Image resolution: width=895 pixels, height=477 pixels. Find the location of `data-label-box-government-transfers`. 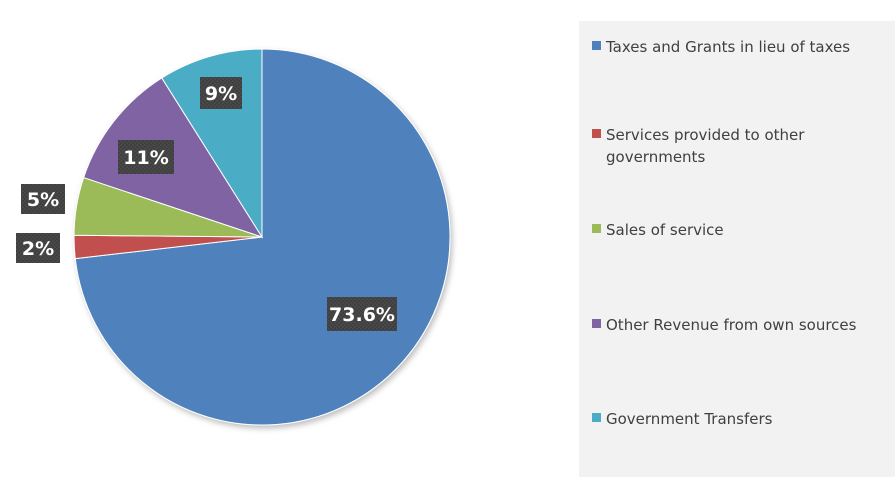

data-label-box-government-transfers is located at coordinates (221, 93).